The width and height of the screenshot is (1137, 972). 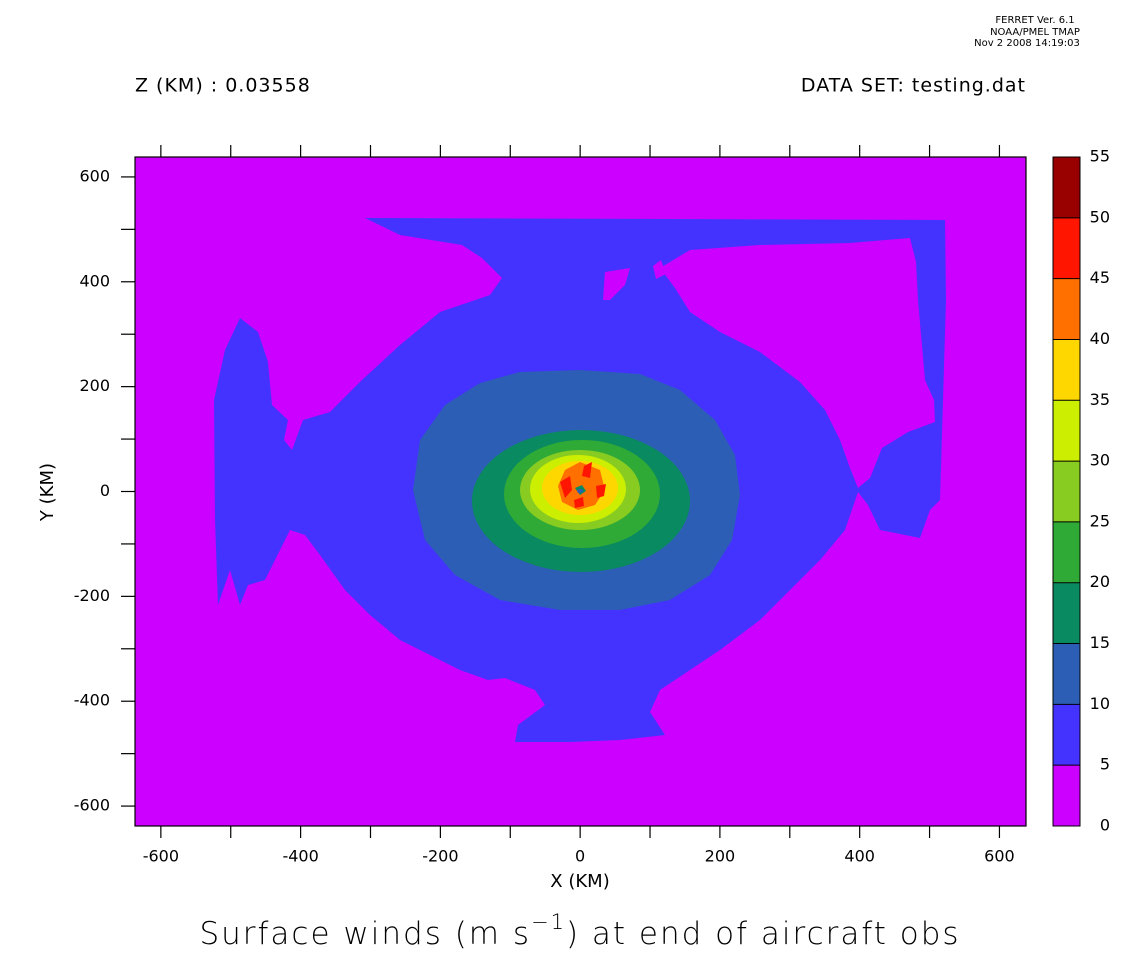 What do you see at coordinates (1100, 277) in the screenshot?
I see `colorbar-label: 45` at bounding box center [1100, 277].